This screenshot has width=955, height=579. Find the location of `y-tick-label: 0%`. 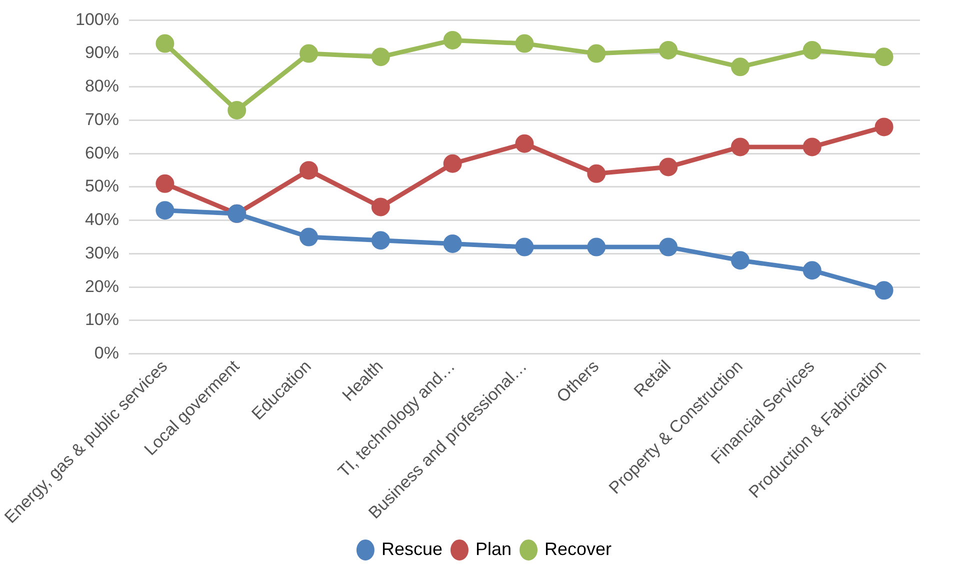

y-tick-label: 0% is located at coordinates (106, 352).